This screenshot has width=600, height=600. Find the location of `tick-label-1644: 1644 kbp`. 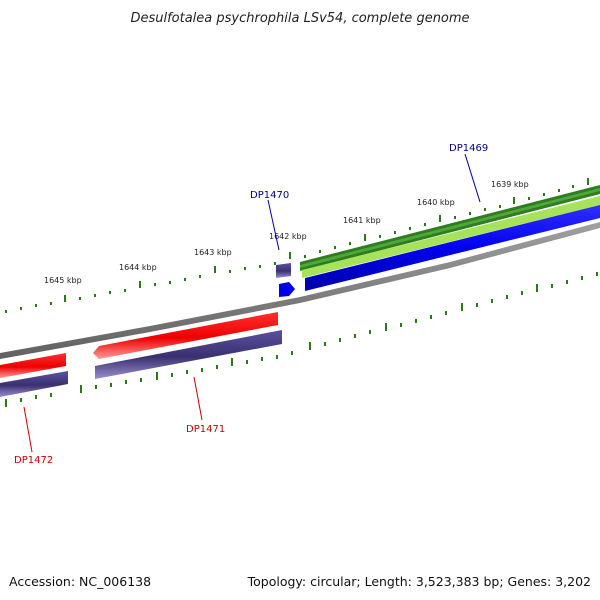

tick-label-1644: 1644 kbp is located at coordinates (138, 267).